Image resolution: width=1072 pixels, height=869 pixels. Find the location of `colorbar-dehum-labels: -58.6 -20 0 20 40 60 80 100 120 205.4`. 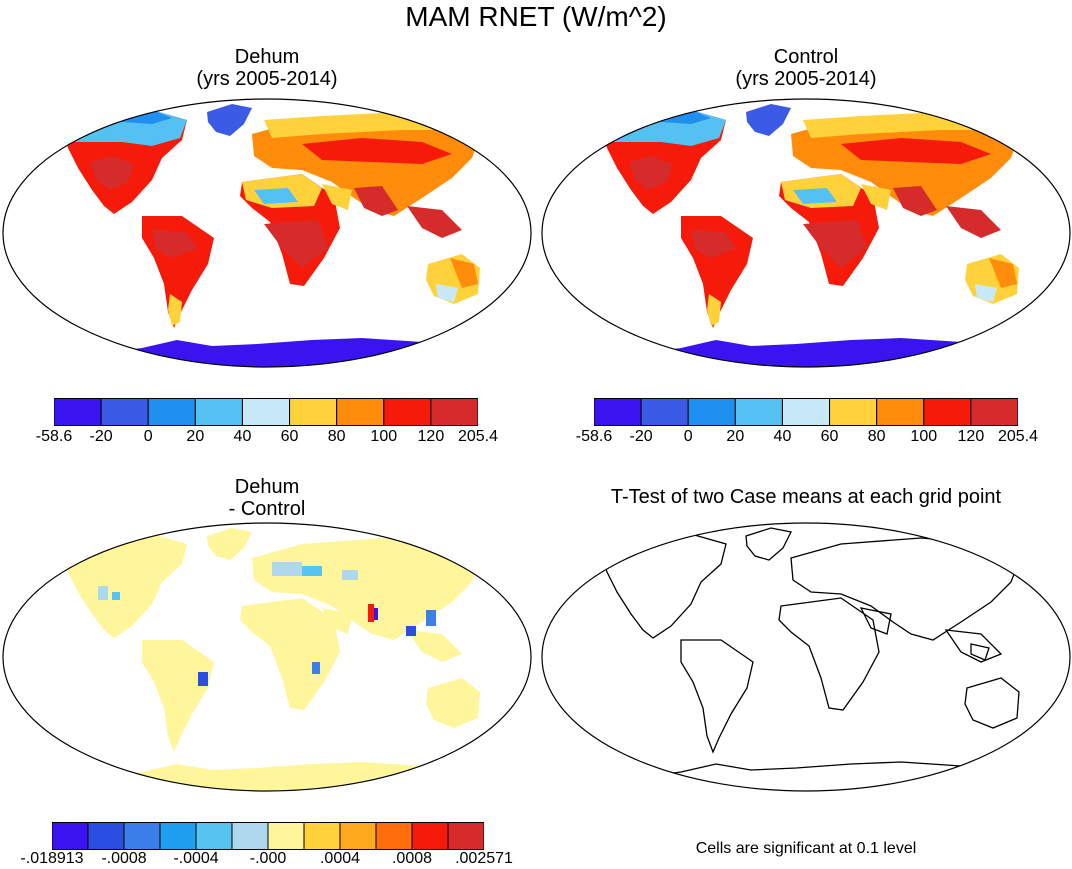

colorbar-dehum-labels: -58.6 -20 0 20 40 60 80 100 120 205.4 is located at coordinates (267, 438).